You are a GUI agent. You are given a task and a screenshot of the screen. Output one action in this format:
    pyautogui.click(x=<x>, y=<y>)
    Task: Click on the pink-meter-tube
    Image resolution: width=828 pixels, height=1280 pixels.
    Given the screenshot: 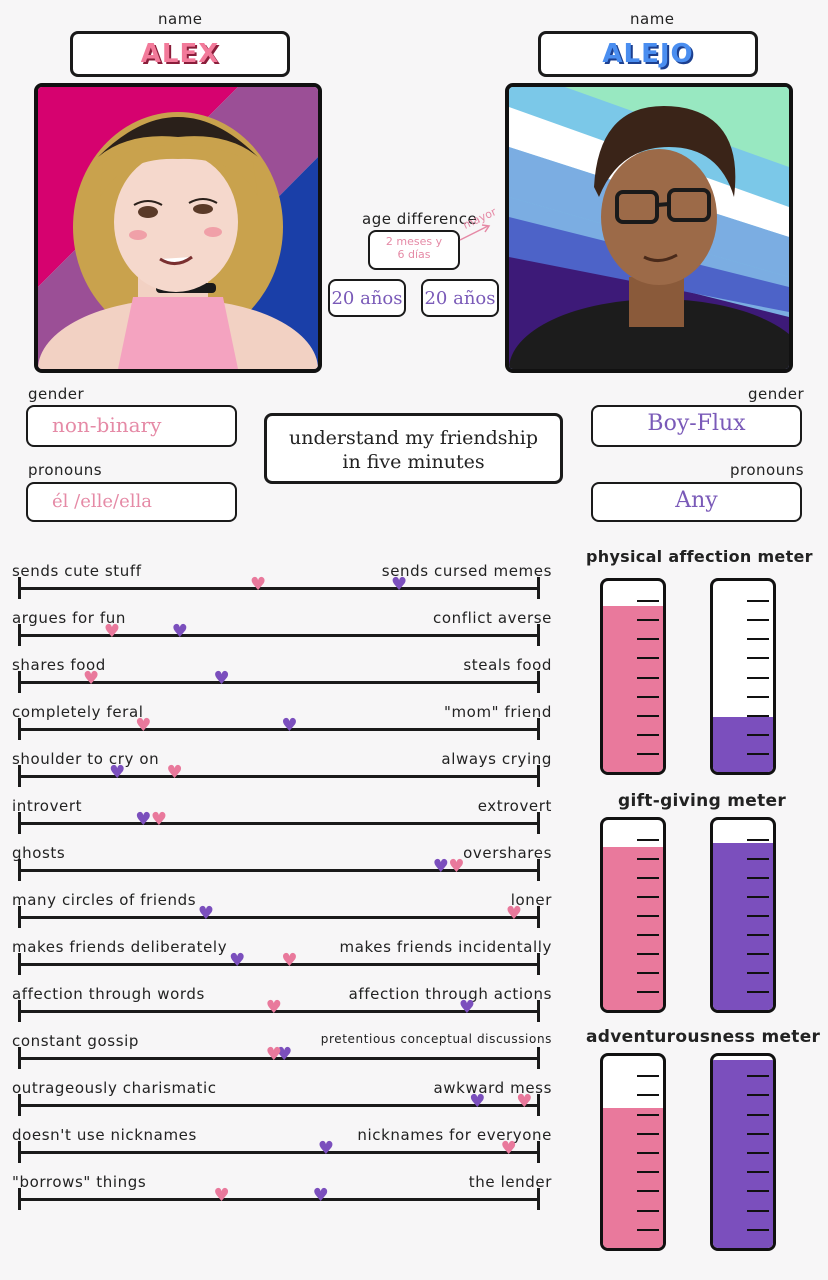 What is the action you would take?
    pyautogui.click(x=633, y=915)
    